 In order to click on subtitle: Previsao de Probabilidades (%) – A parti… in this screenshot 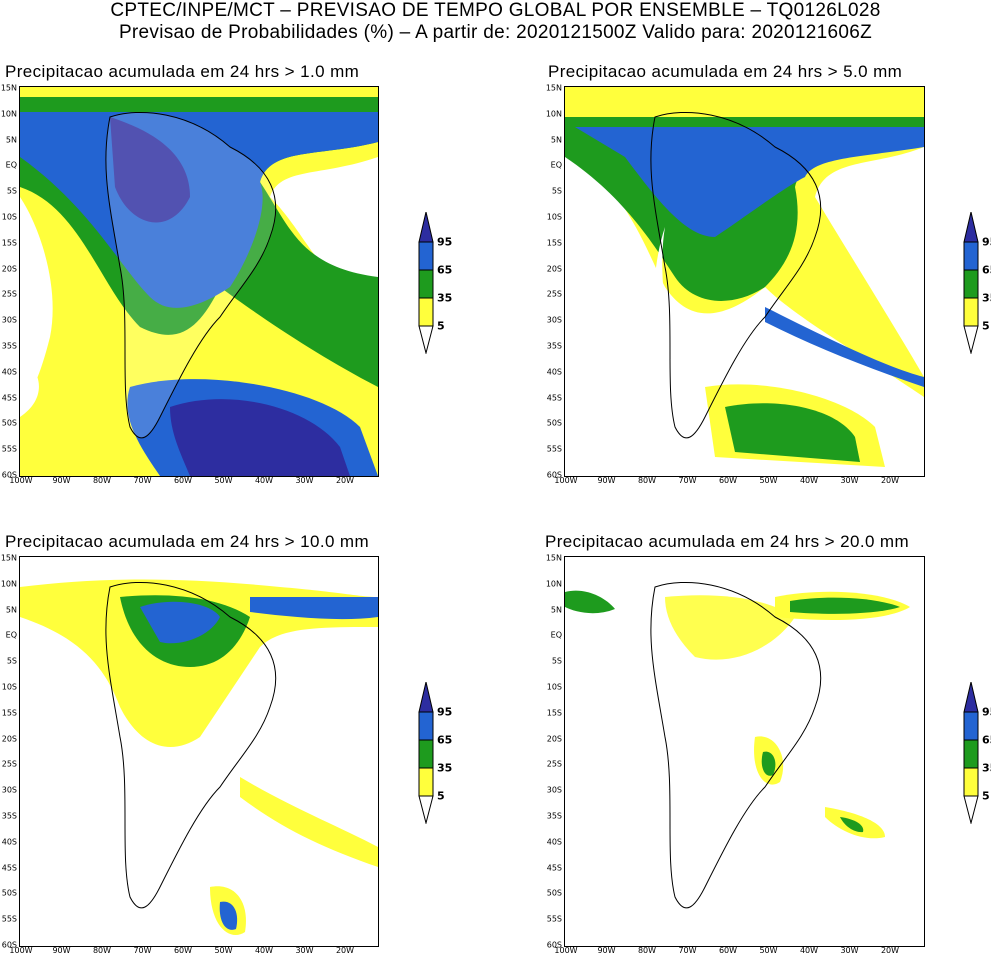, I will do `click(495, 32)`.